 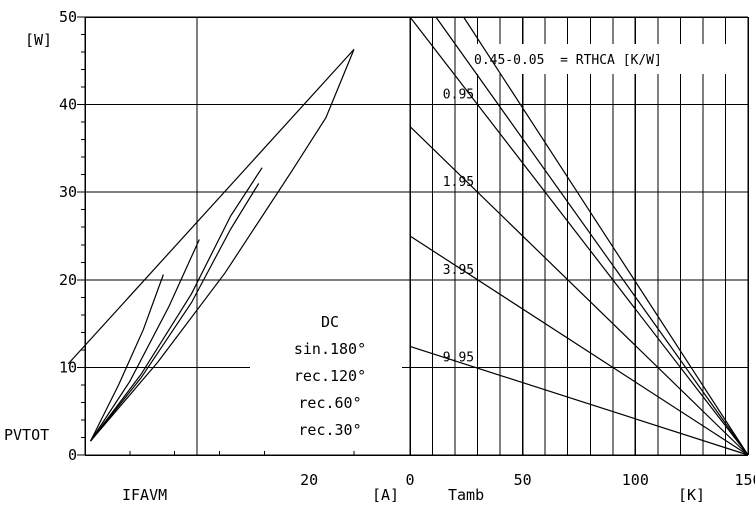 I want to click on right-x-tick-label-100: 100, so click(x=635, y=480).